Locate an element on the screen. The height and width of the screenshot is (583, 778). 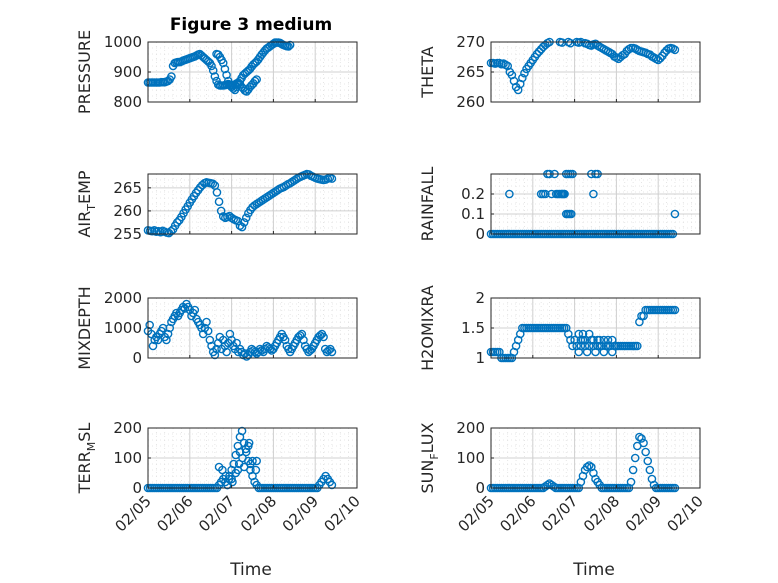
y-label-main: SUN is located at coordinates (427, 477).